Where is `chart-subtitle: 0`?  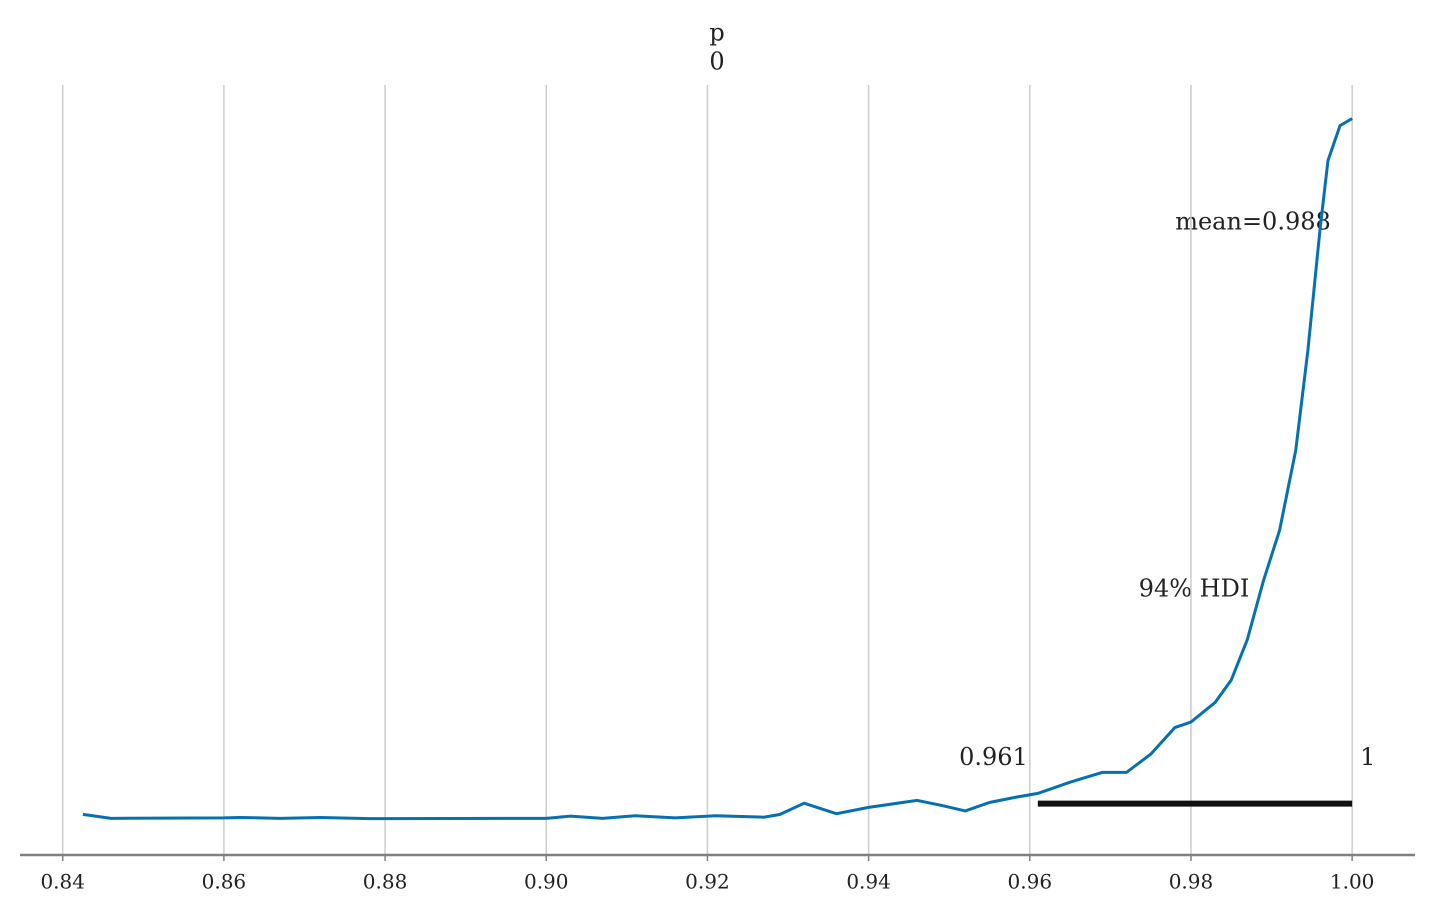
chart-subtitle: 0 is located at coordinates (716, 62).